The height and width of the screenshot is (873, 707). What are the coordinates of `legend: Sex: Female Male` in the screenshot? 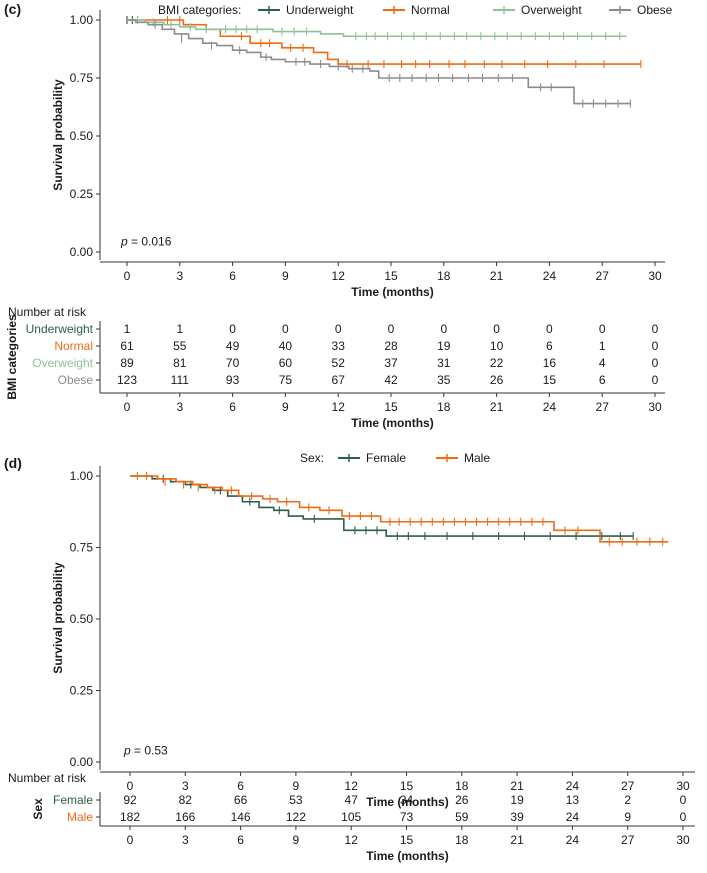 It's located at (395, 458).